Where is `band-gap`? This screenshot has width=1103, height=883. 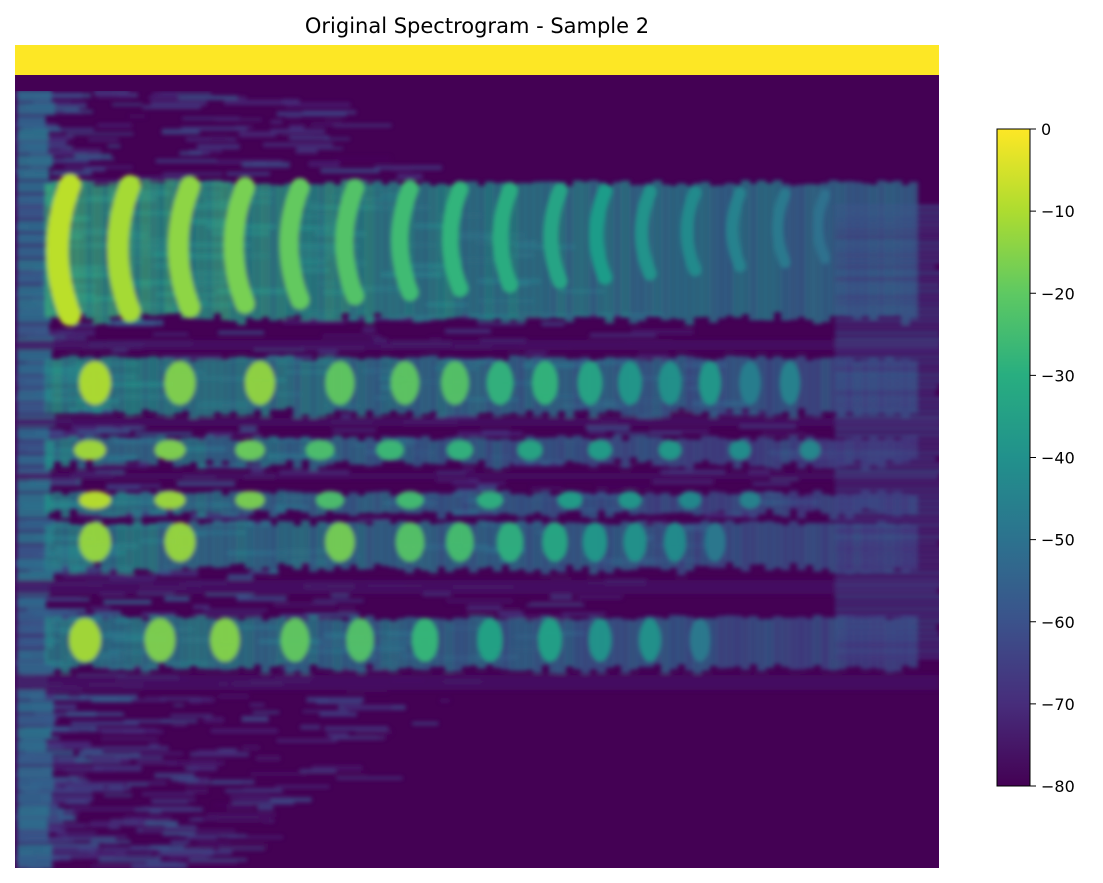 band-gap is located at coordinates (477, 587).